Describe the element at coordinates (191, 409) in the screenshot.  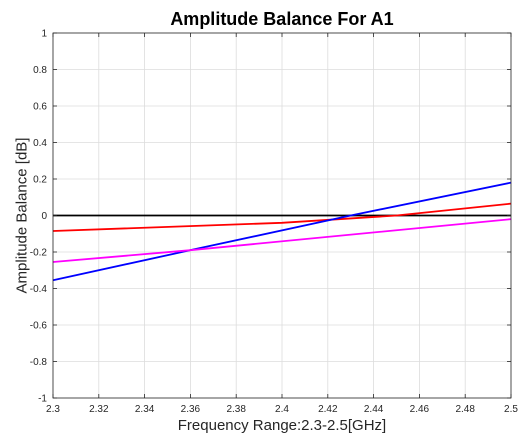
I see `x-tick-label: 2.36` at that location.